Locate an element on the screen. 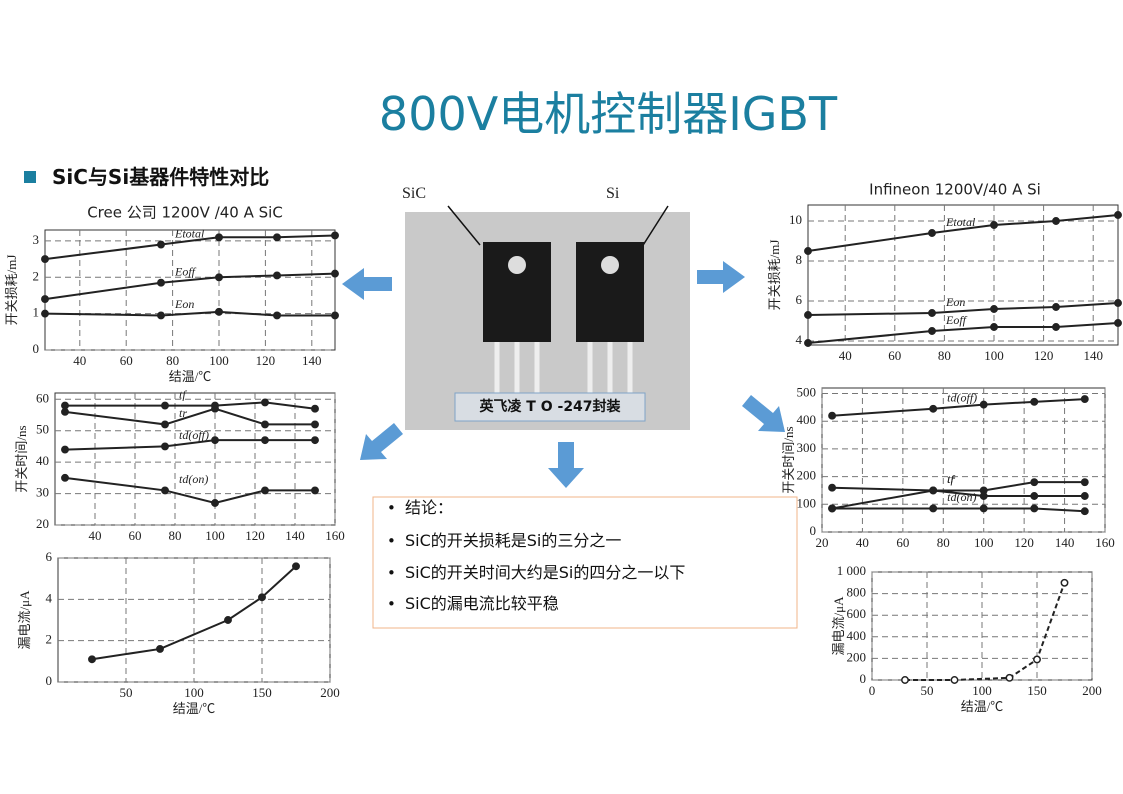  device-hole is located at coordinates (610, 265).